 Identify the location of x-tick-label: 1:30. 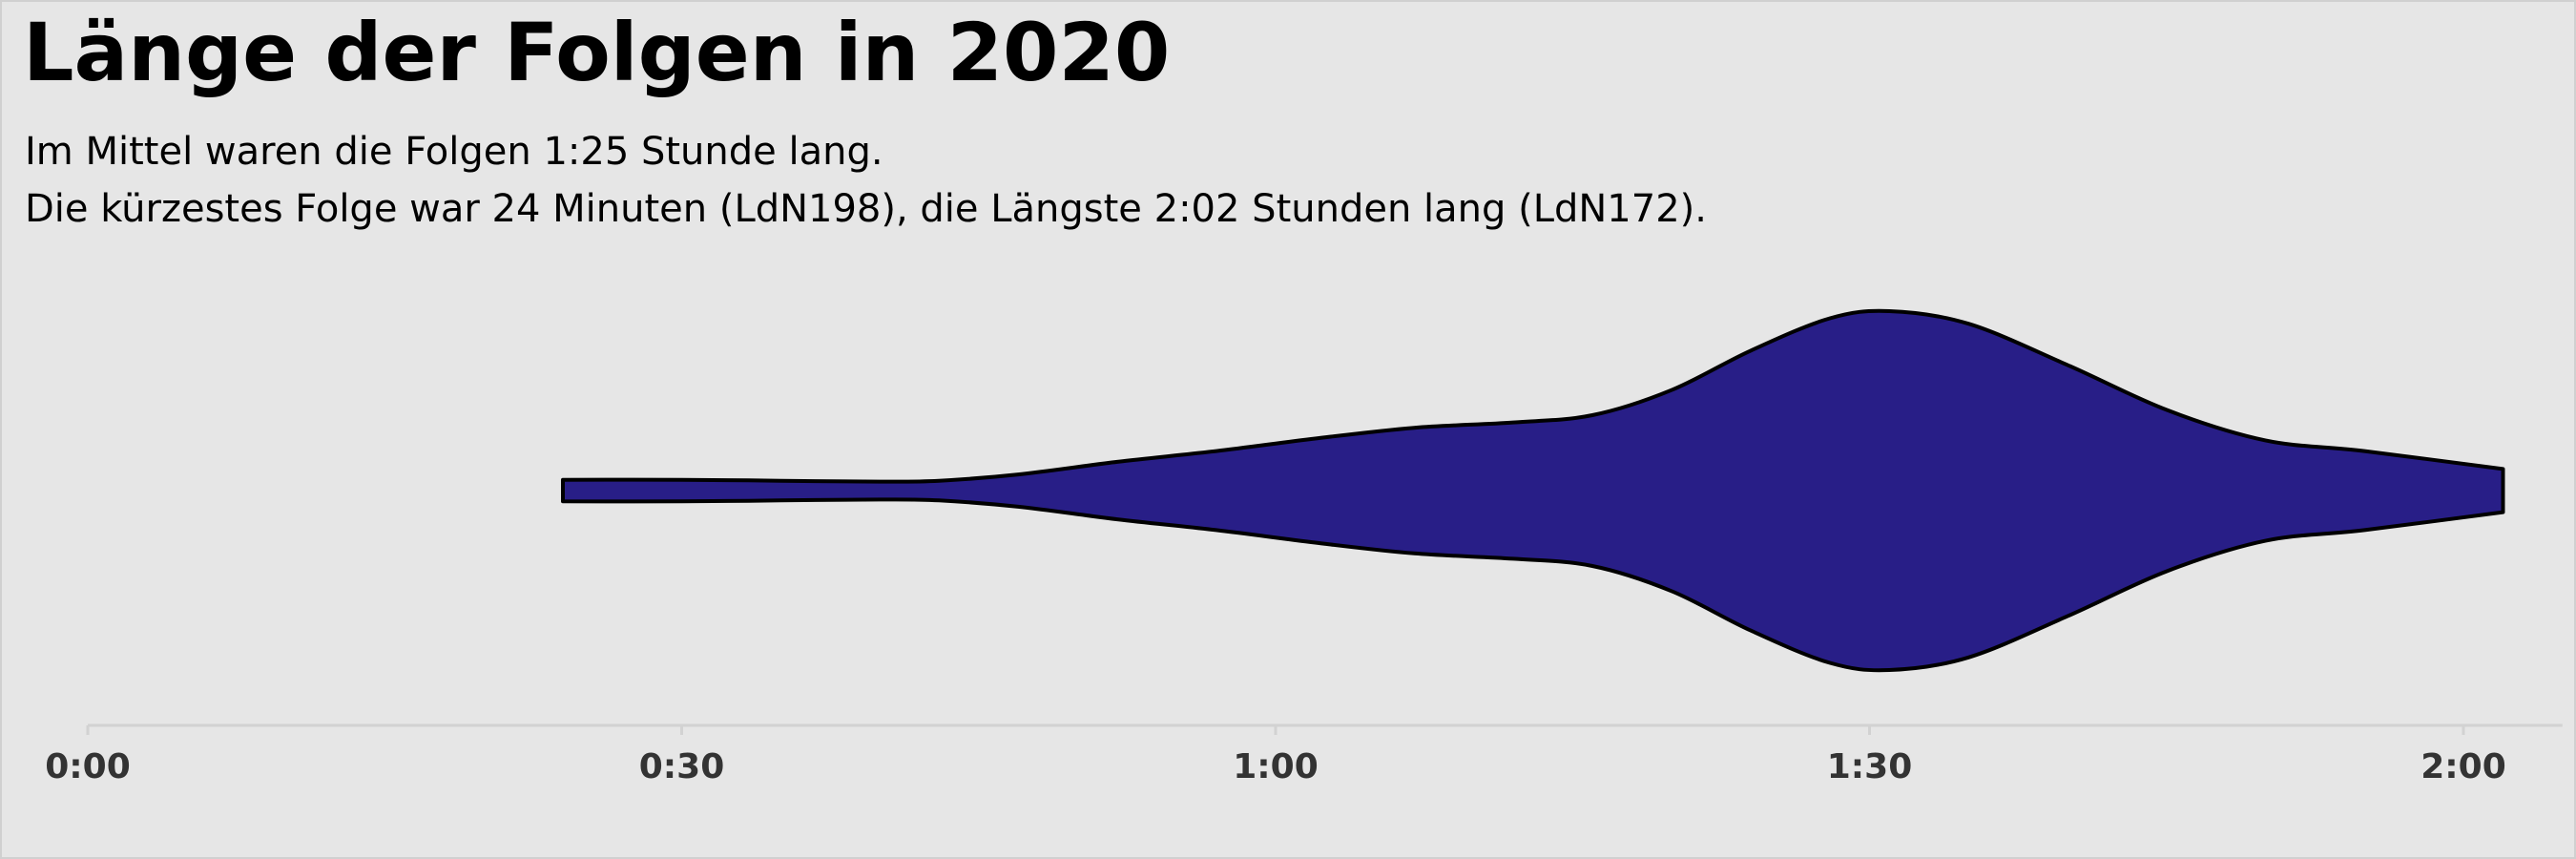
(1870, 766).